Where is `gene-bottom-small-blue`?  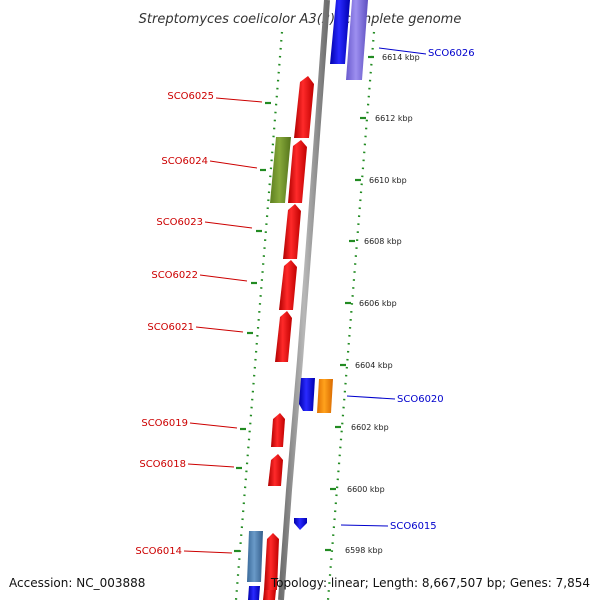
gene-bottom-small-blue is located at coordinates (254, 593).